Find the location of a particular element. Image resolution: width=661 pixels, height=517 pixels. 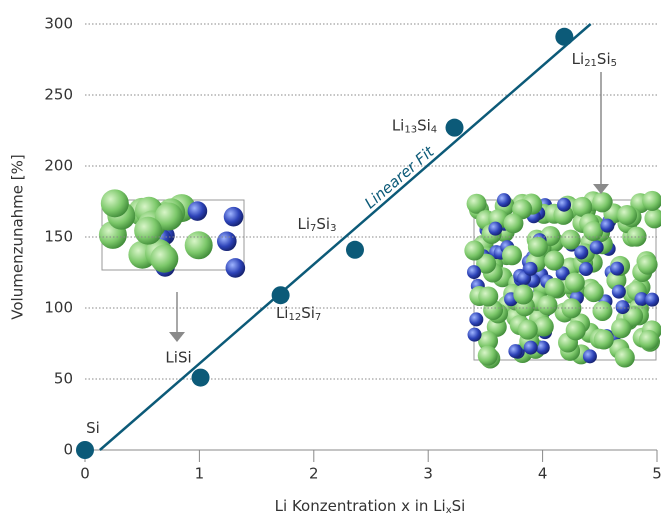

y-tick-label: 250 is located at coordinates (58, 95).